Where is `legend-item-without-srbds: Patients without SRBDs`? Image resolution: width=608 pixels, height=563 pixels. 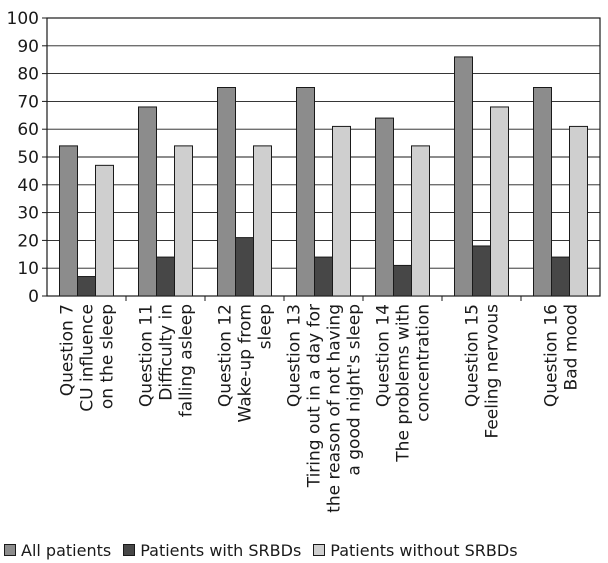
legend-item-without-srbds: Patients without SRBDs is located at coordinates (415, 550).